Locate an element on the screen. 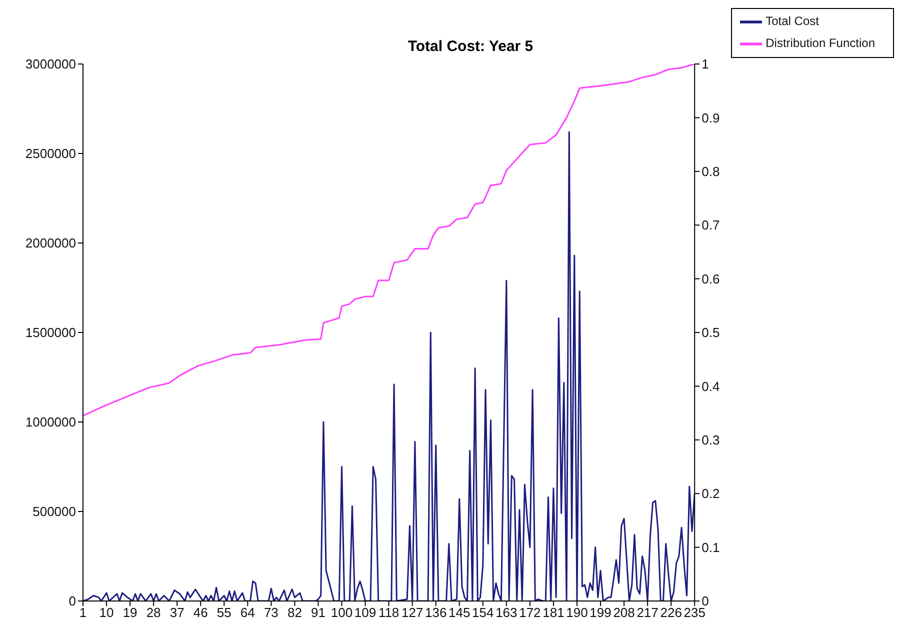  x-tick-label: 1 is located at coordinates (83, 612).